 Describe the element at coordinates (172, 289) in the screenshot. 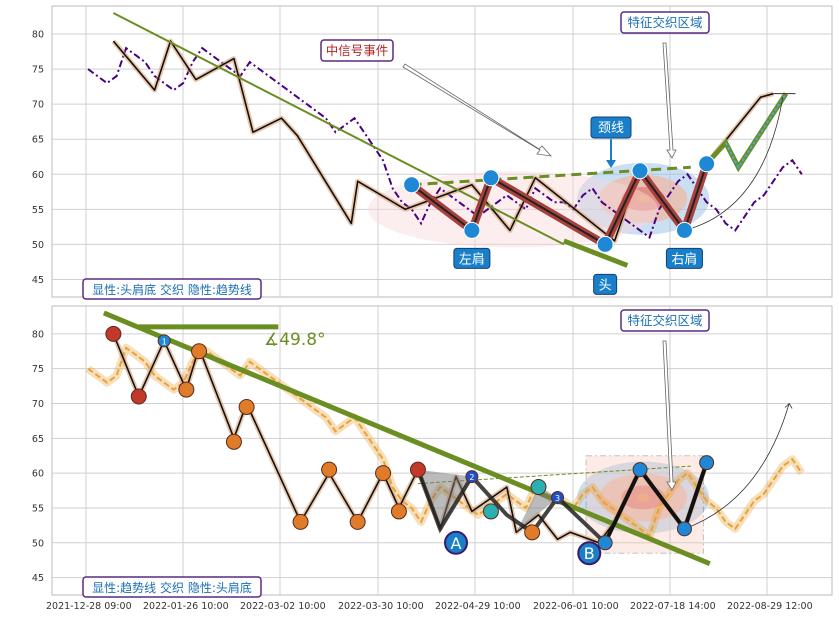

I see `legend-text: 显性:头肩底 交织 隐性:趋势线` at that location.